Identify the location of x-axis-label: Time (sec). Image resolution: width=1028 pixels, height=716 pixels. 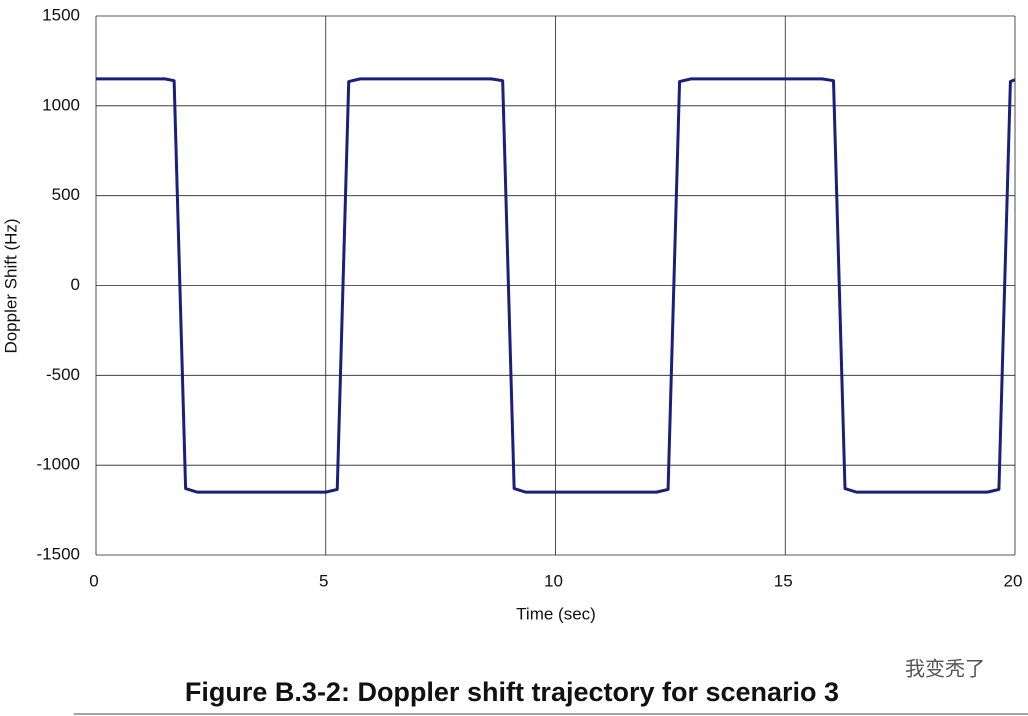
(556, 613).